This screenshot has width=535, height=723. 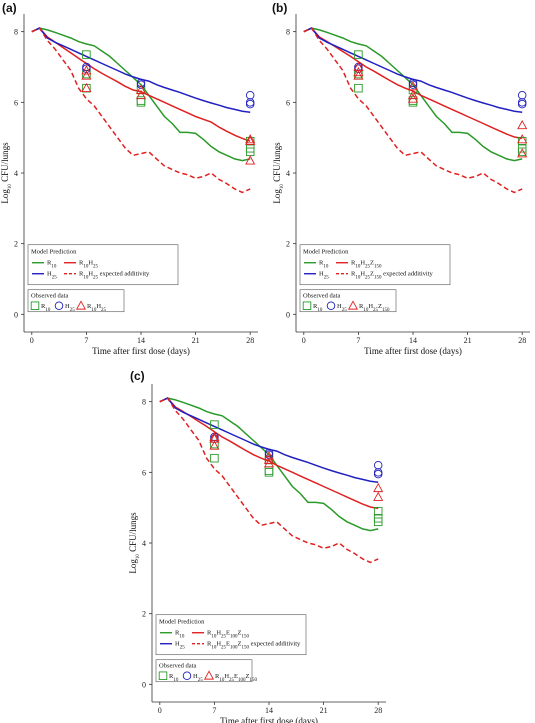 What do you see at coordinates (97, 308) in the screenshot?
I see `observed-legend-label: R10H25` at bounding box center [97, 308].